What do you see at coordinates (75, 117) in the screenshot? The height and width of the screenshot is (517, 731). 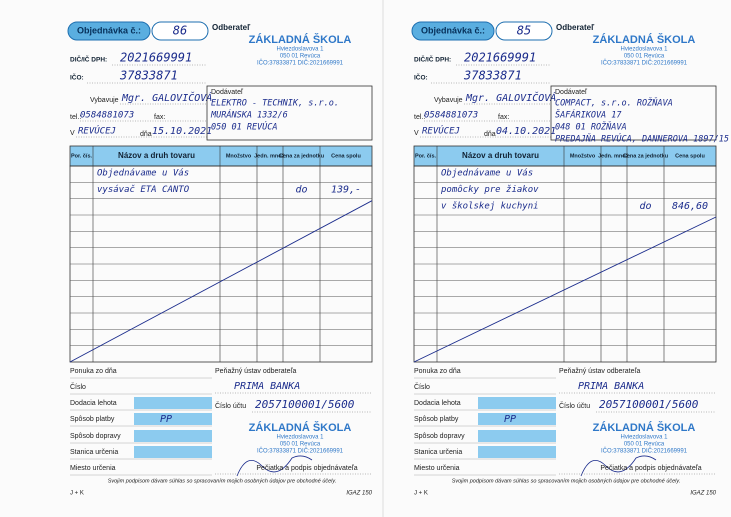 I see `phone-label: tel.:` at bounding box center [75, 117].